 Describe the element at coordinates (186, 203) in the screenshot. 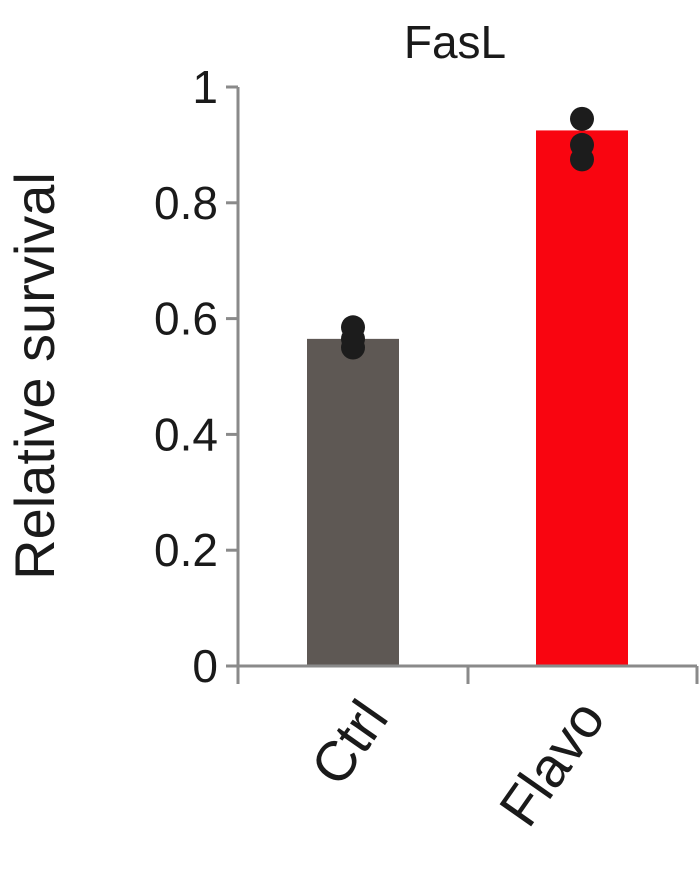

I see `y-tick-label: 0.8` at that location.